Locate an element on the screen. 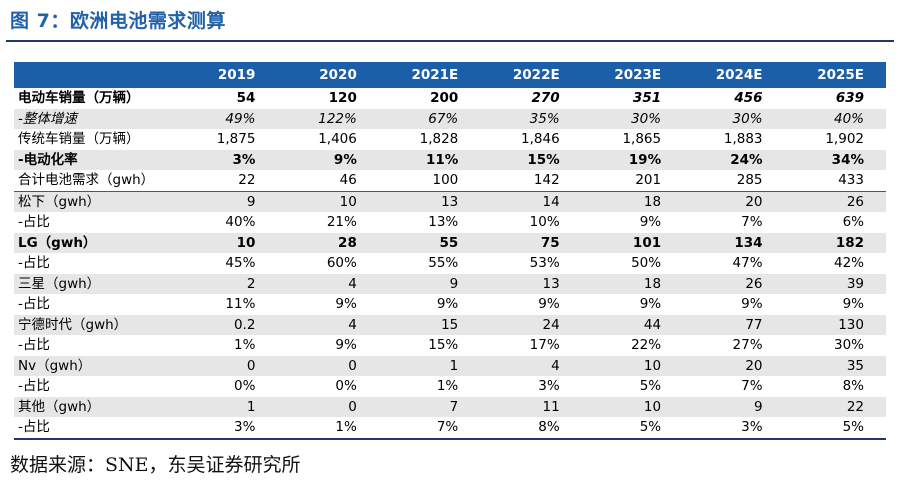 The height and width of the screenshot is (492, 900). value-cell: 456 is located at coordinates (748, 98).